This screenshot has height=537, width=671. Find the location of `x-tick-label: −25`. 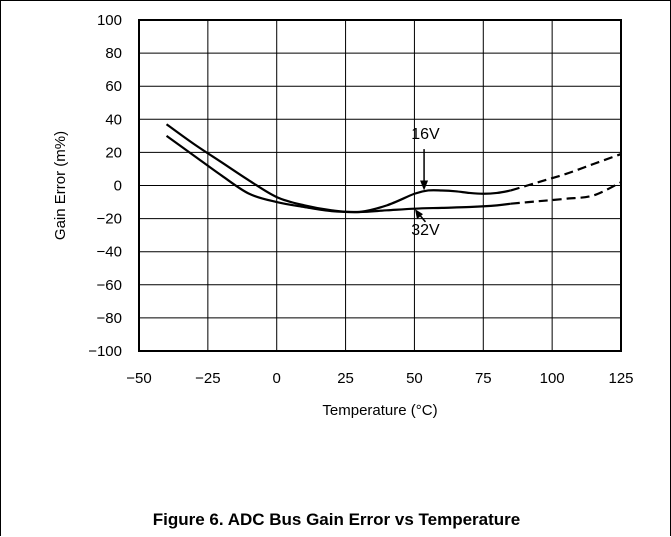

x-tick-label: −25 is located at coordinates (207, 378).